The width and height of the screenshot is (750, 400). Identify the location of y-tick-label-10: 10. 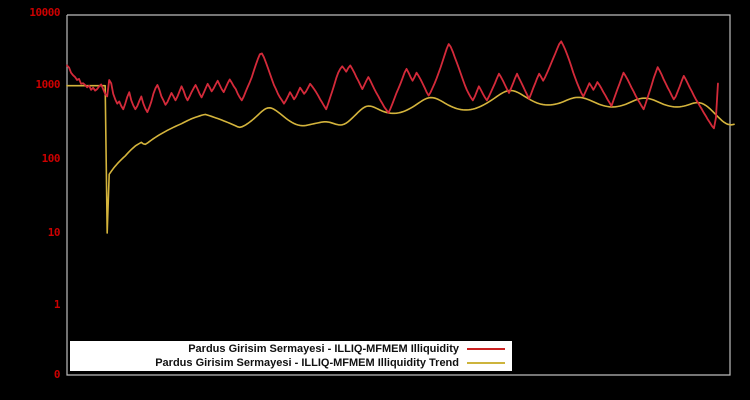
(54, 232).